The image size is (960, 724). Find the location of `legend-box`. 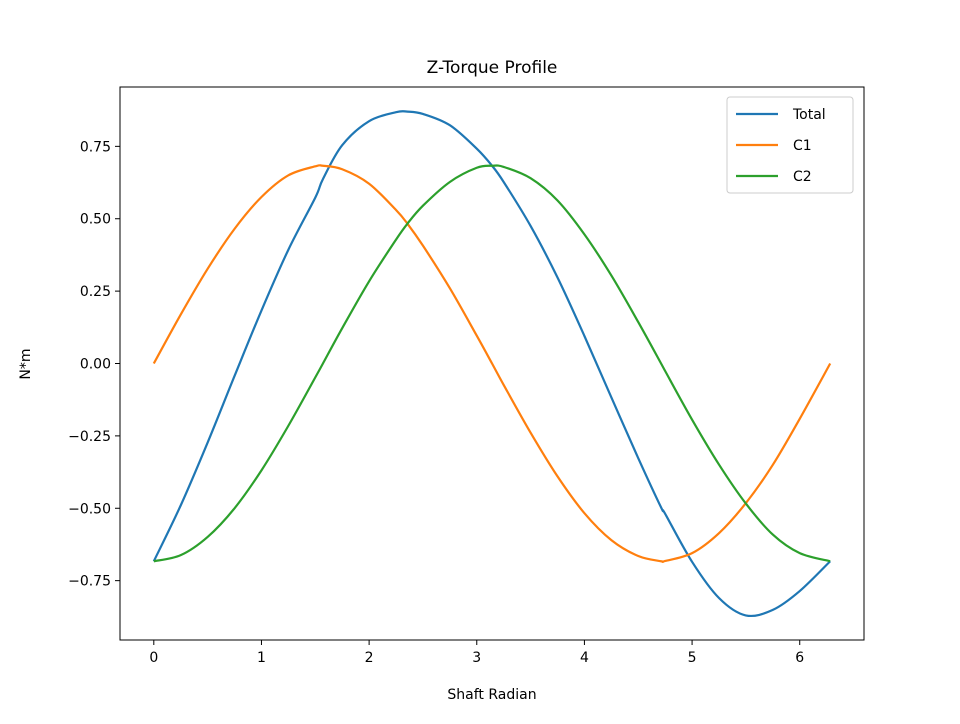

legend-box is located at coordinates (790, 145).